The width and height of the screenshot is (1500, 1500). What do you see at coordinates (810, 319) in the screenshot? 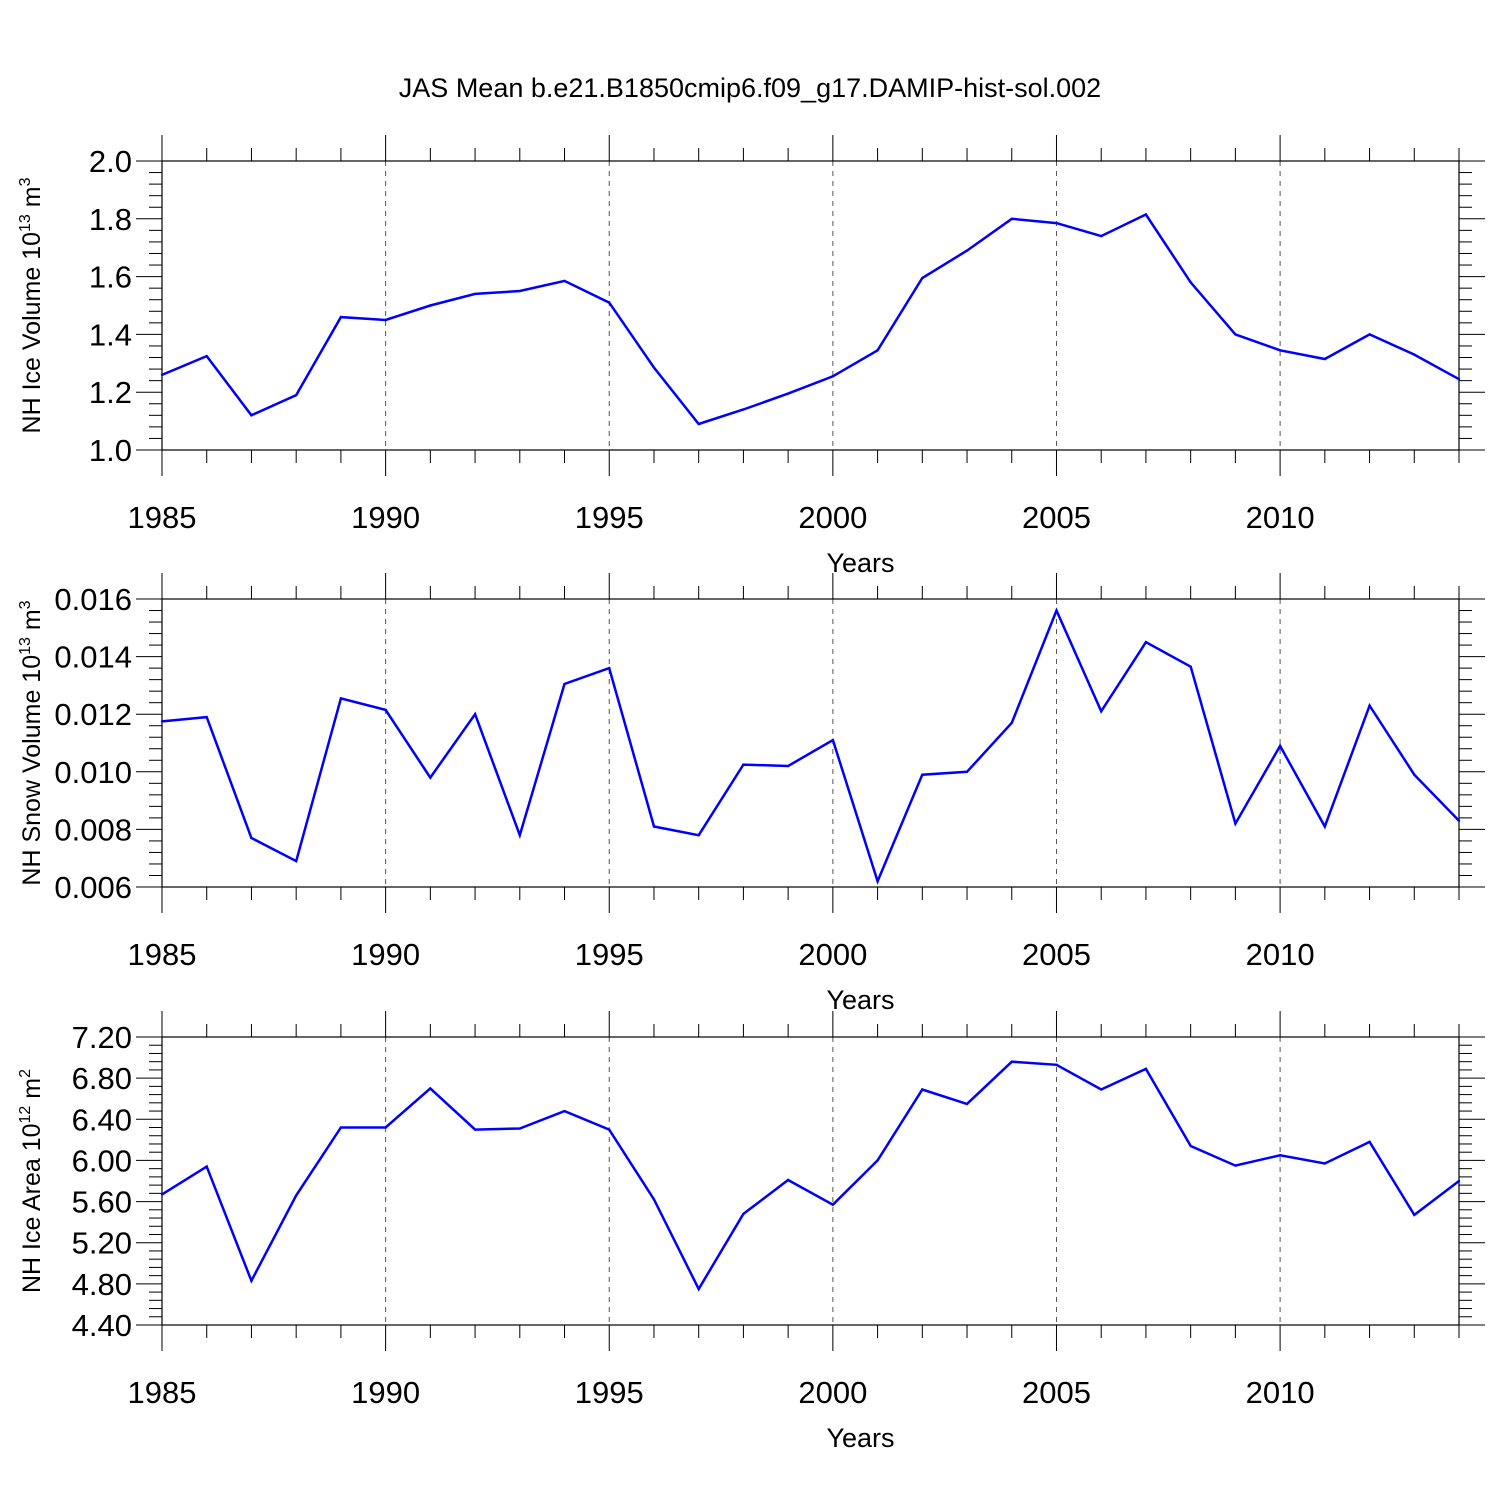
I see `series-line` at bounding box center [810, 319].